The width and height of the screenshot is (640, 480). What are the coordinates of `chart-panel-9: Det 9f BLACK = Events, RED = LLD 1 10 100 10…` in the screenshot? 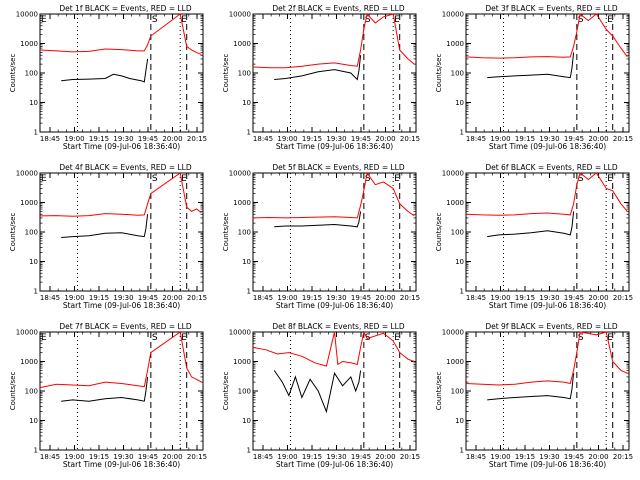 It's located at (534, 395).